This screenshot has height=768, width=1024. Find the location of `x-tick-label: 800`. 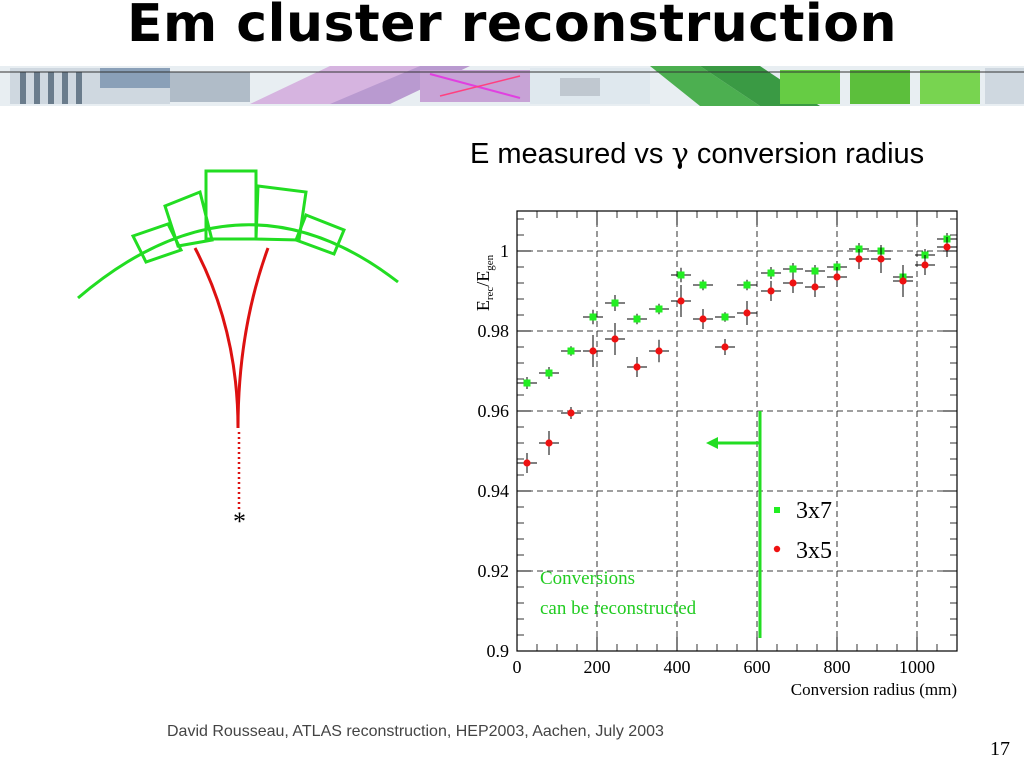

x-tick-label: 800 is located at coordinates (837, 667).